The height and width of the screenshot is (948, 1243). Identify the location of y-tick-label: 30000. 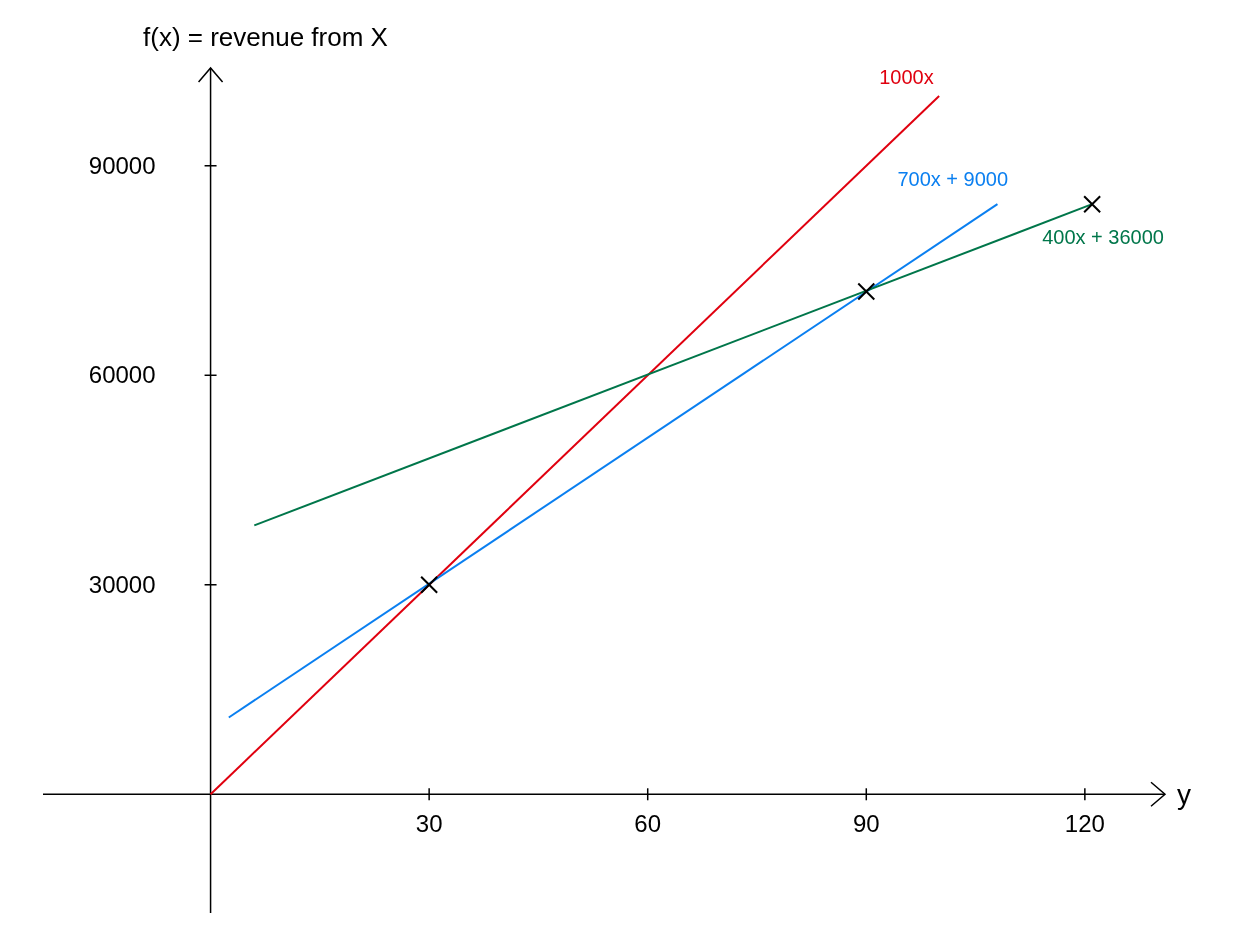
(122, 584).